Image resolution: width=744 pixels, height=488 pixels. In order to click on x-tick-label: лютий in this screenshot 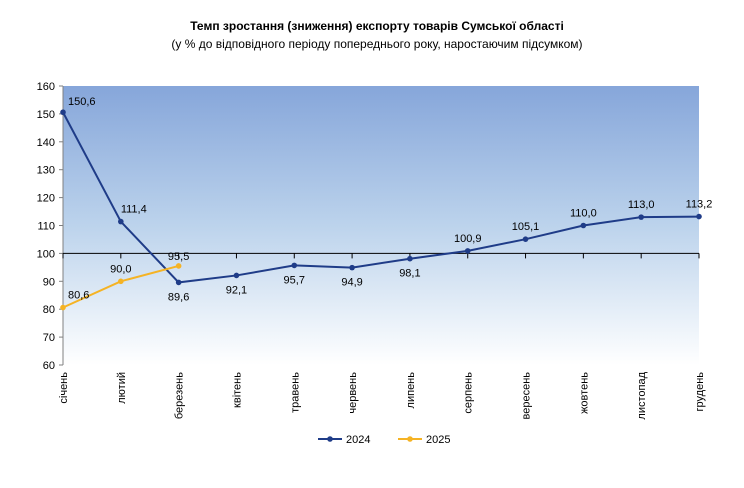, I will do `click(122, 388)`.